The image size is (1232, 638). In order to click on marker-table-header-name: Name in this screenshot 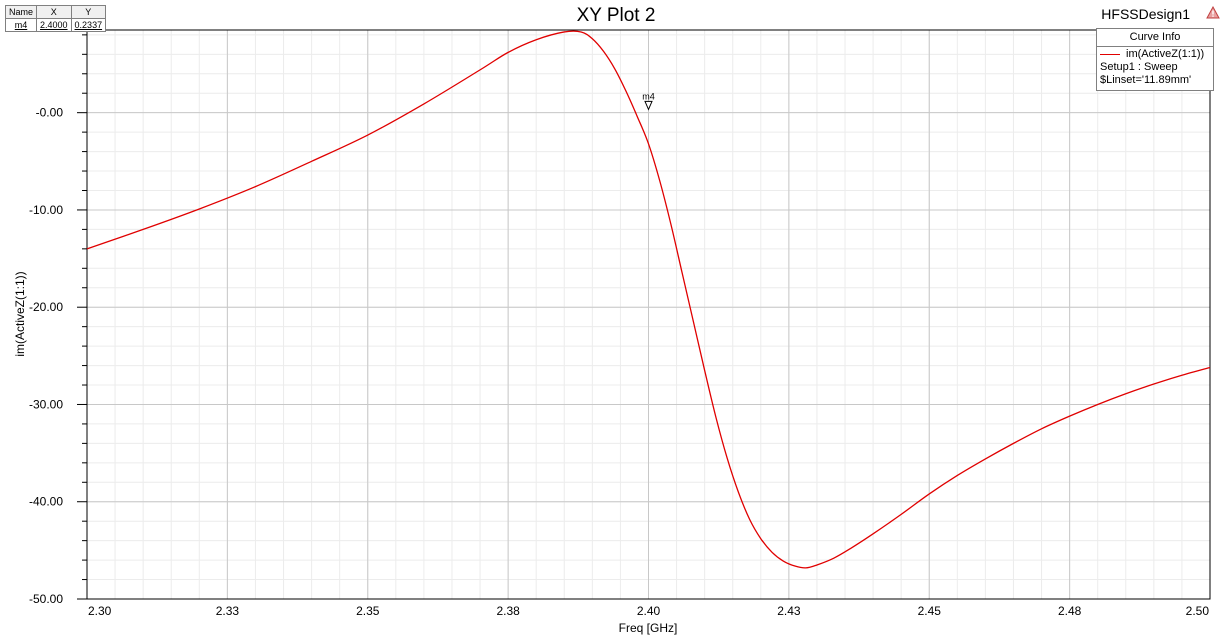, I will do `click(21, 12)`.